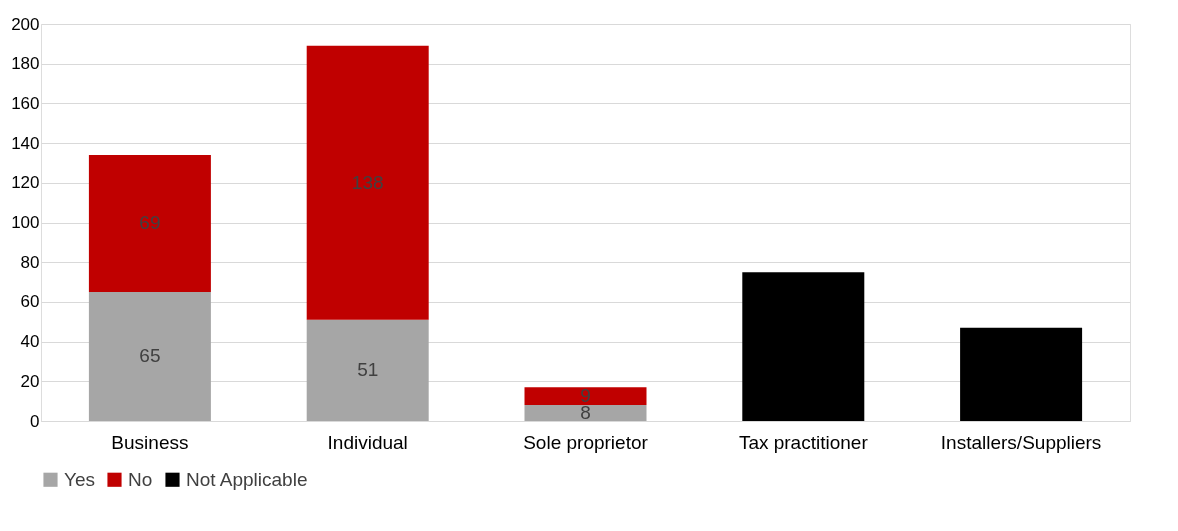 The height and width of the screenshot is (531, 1178). I want to click on y-tick-label: 200, so click(25, 24).